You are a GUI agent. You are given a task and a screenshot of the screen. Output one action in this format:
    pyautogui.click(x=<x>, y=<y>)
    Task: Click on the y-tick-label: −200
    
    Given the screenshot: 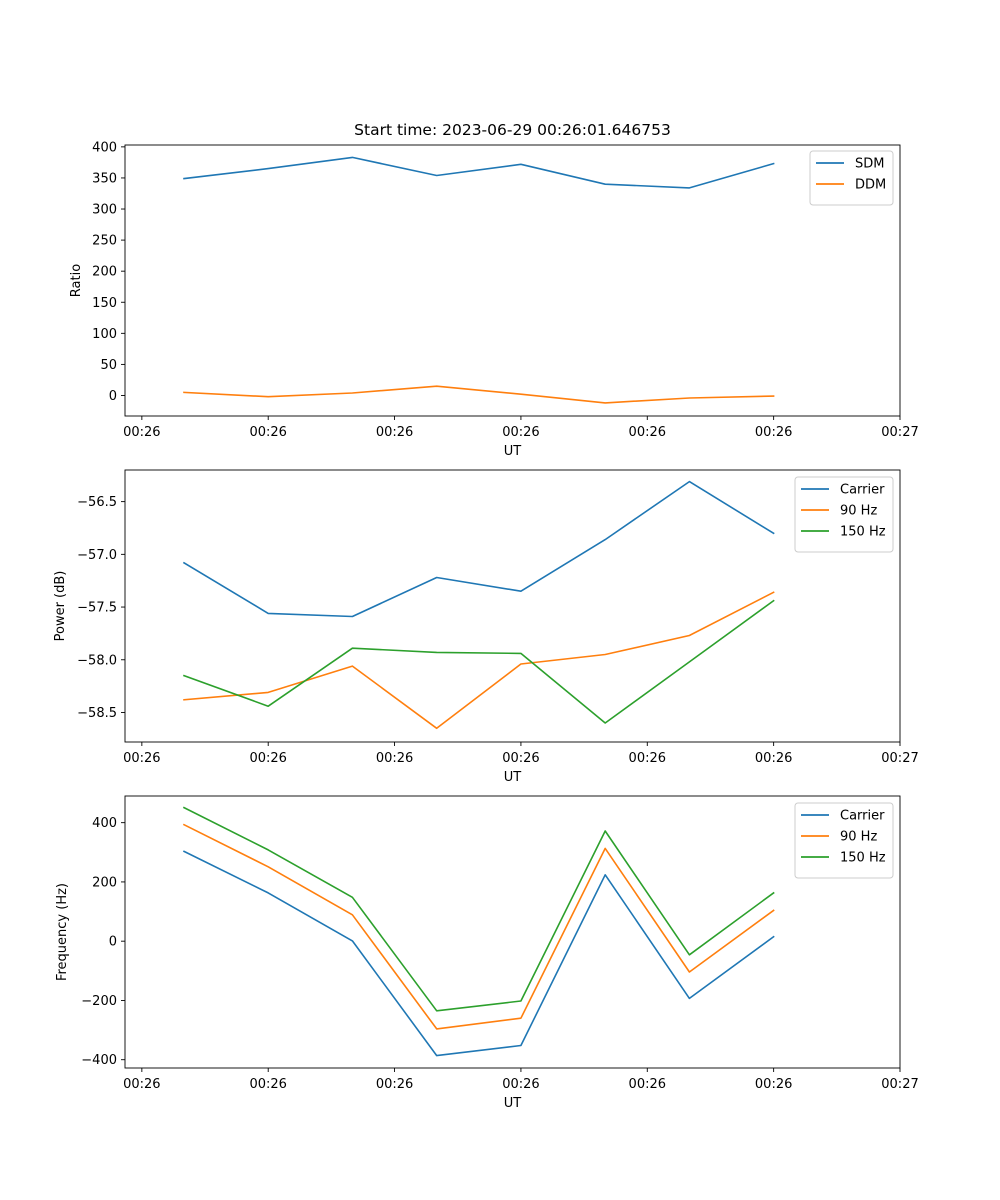 What is the action you would take?
    pyautogui.click(x=99, y=1001)
    